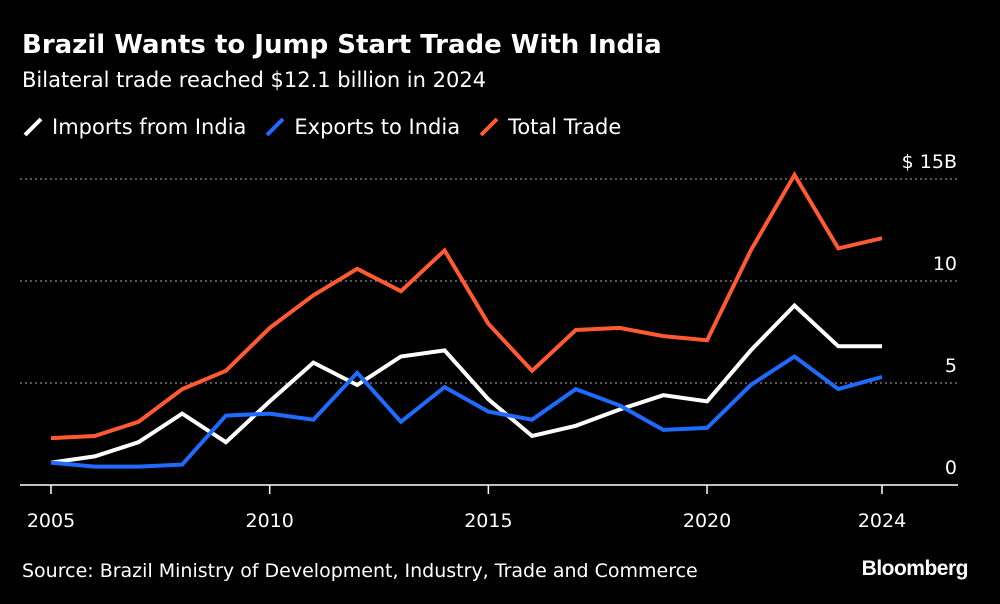  What do you see at coordinates (951, 366) in the screenshot?
I see `y-tick-label-5: 5` at bounding box center [951, 366].